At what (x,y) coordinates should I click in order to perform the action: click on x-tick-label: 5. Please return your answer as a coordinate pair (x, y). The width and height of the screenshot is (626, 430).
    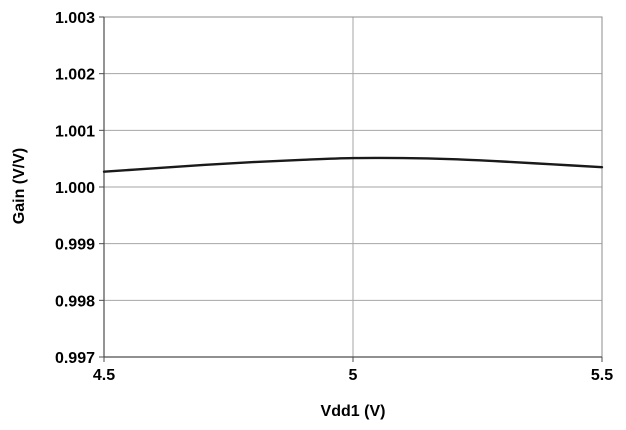
    Looking at the image, I should click on (353, 375).